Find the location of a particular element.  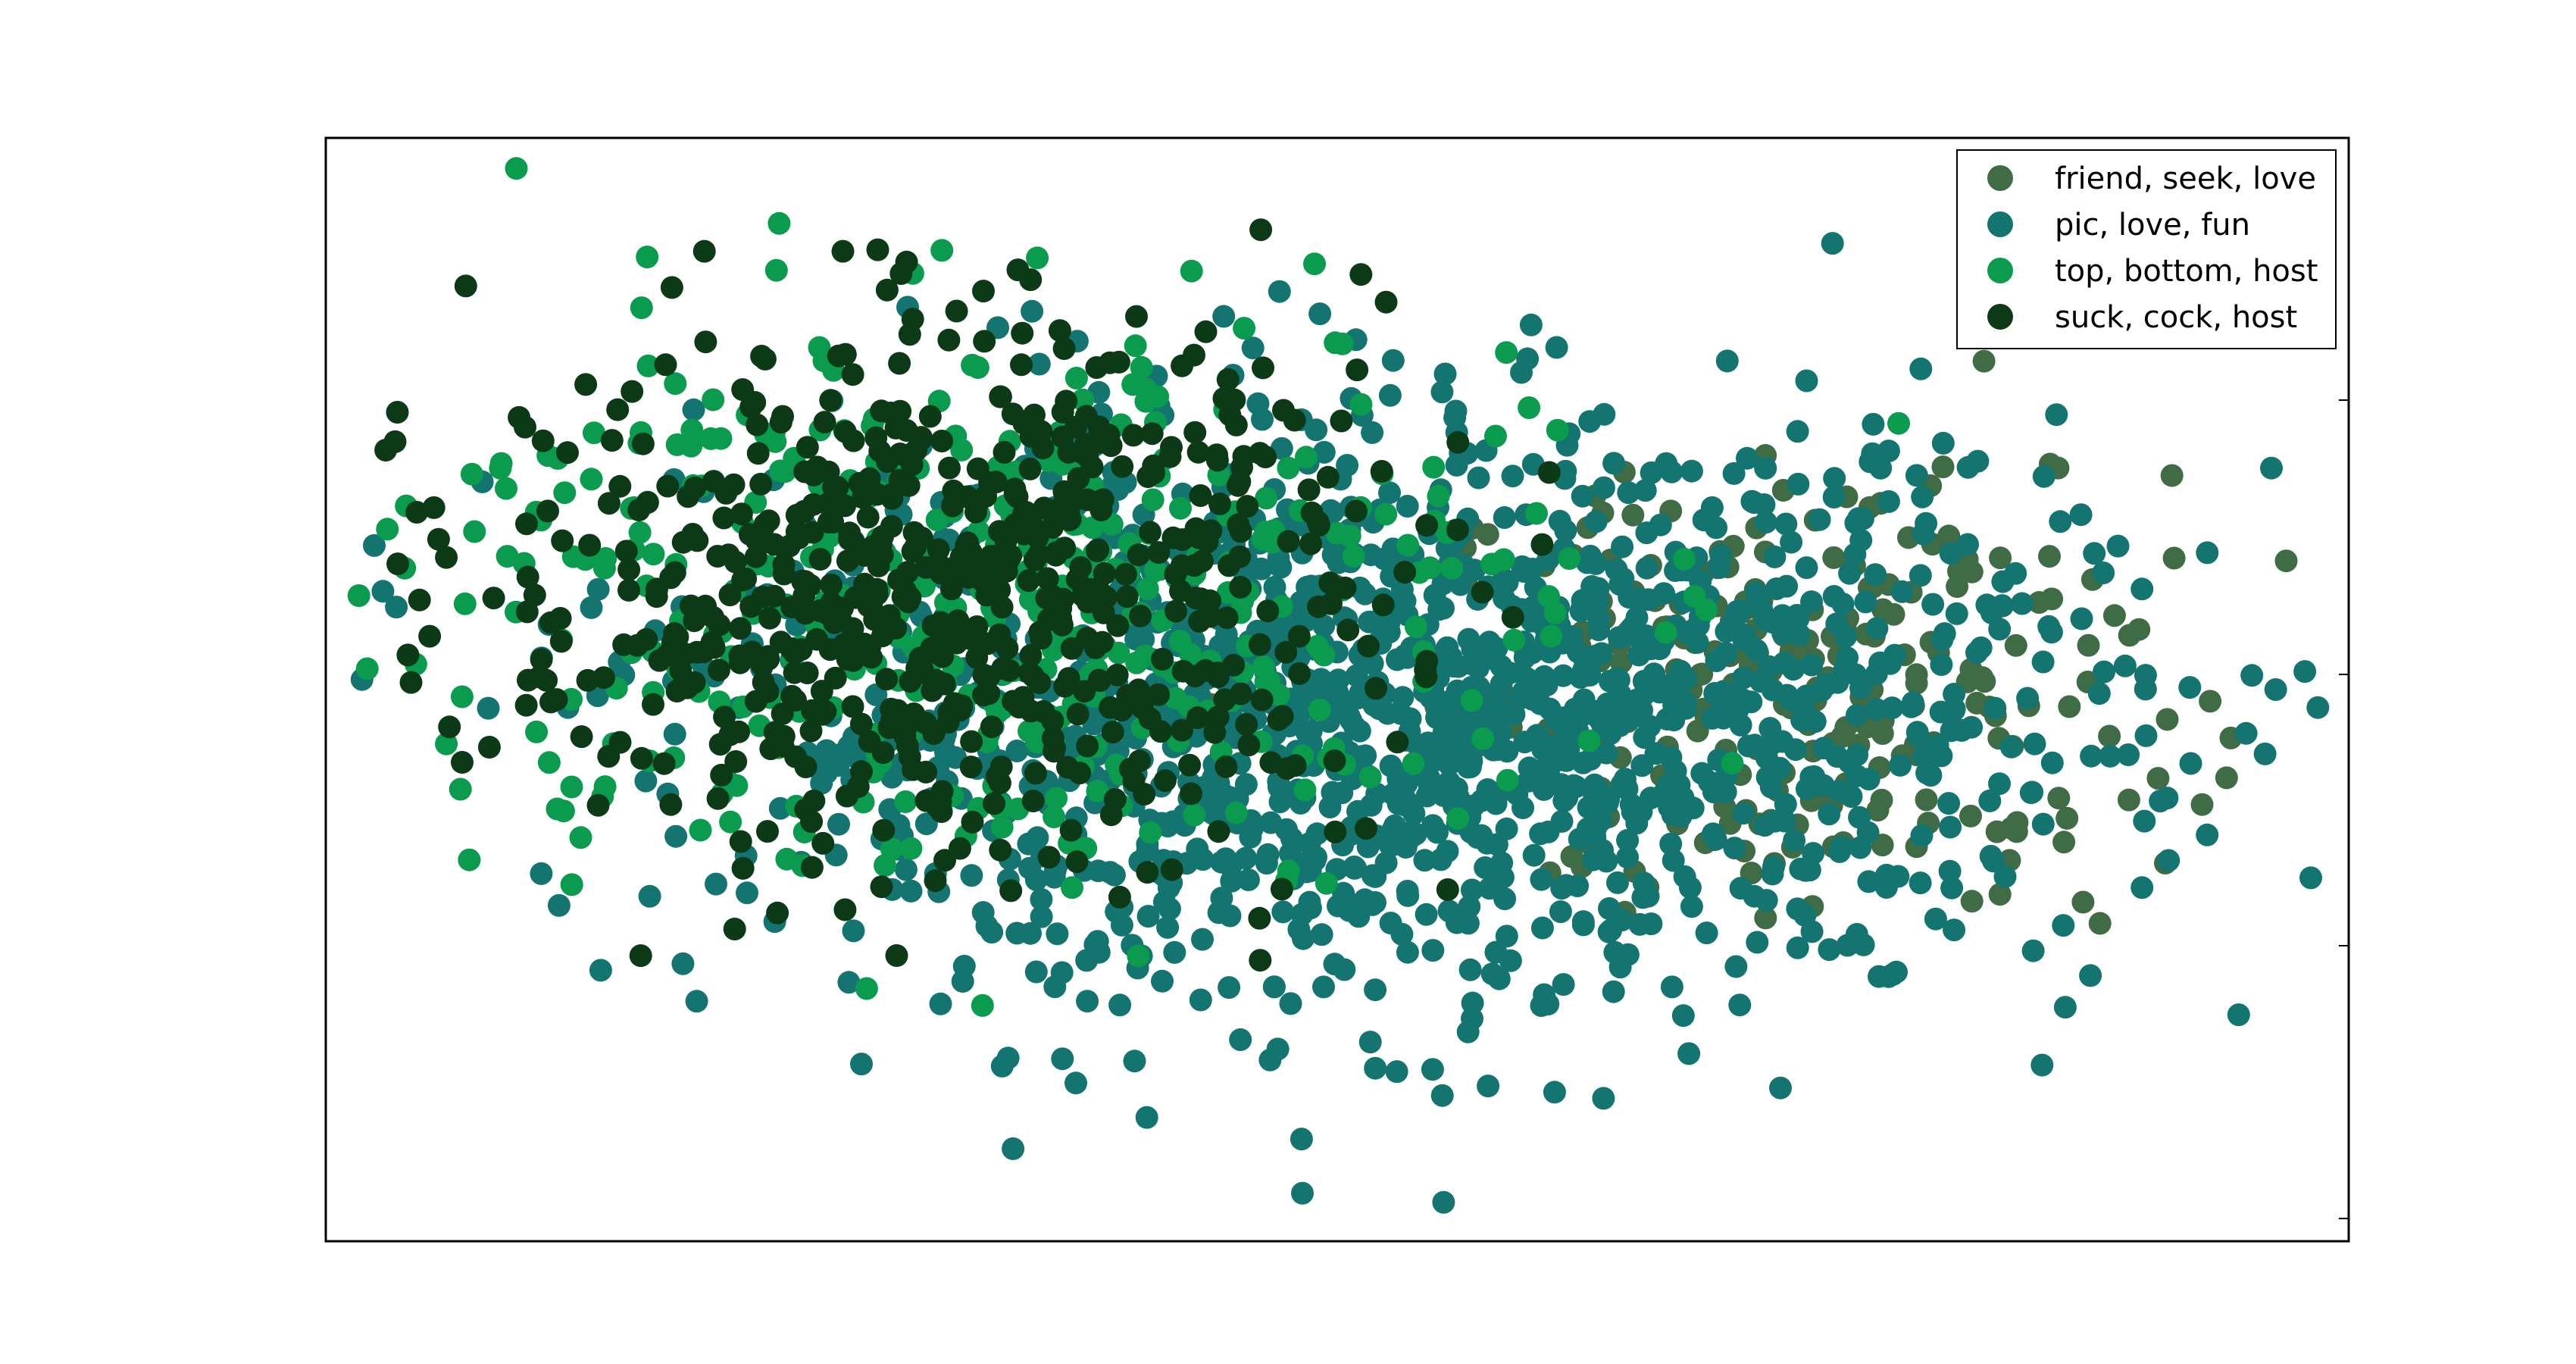

legend-label-friend-seek-love: friend, seek, love is located at coordinates (2186, 178).